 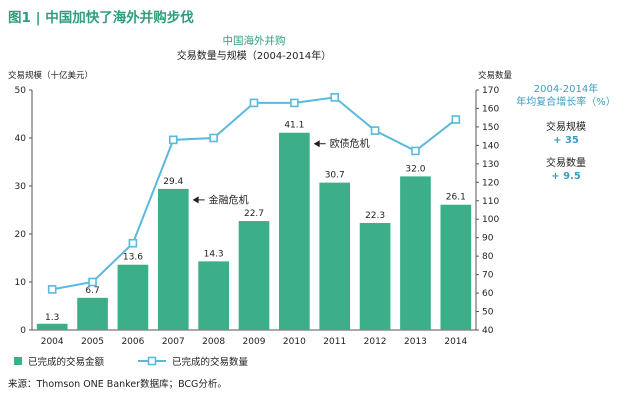 I want to click on y-right-tick-label: 90, so click(x=488, y=239).